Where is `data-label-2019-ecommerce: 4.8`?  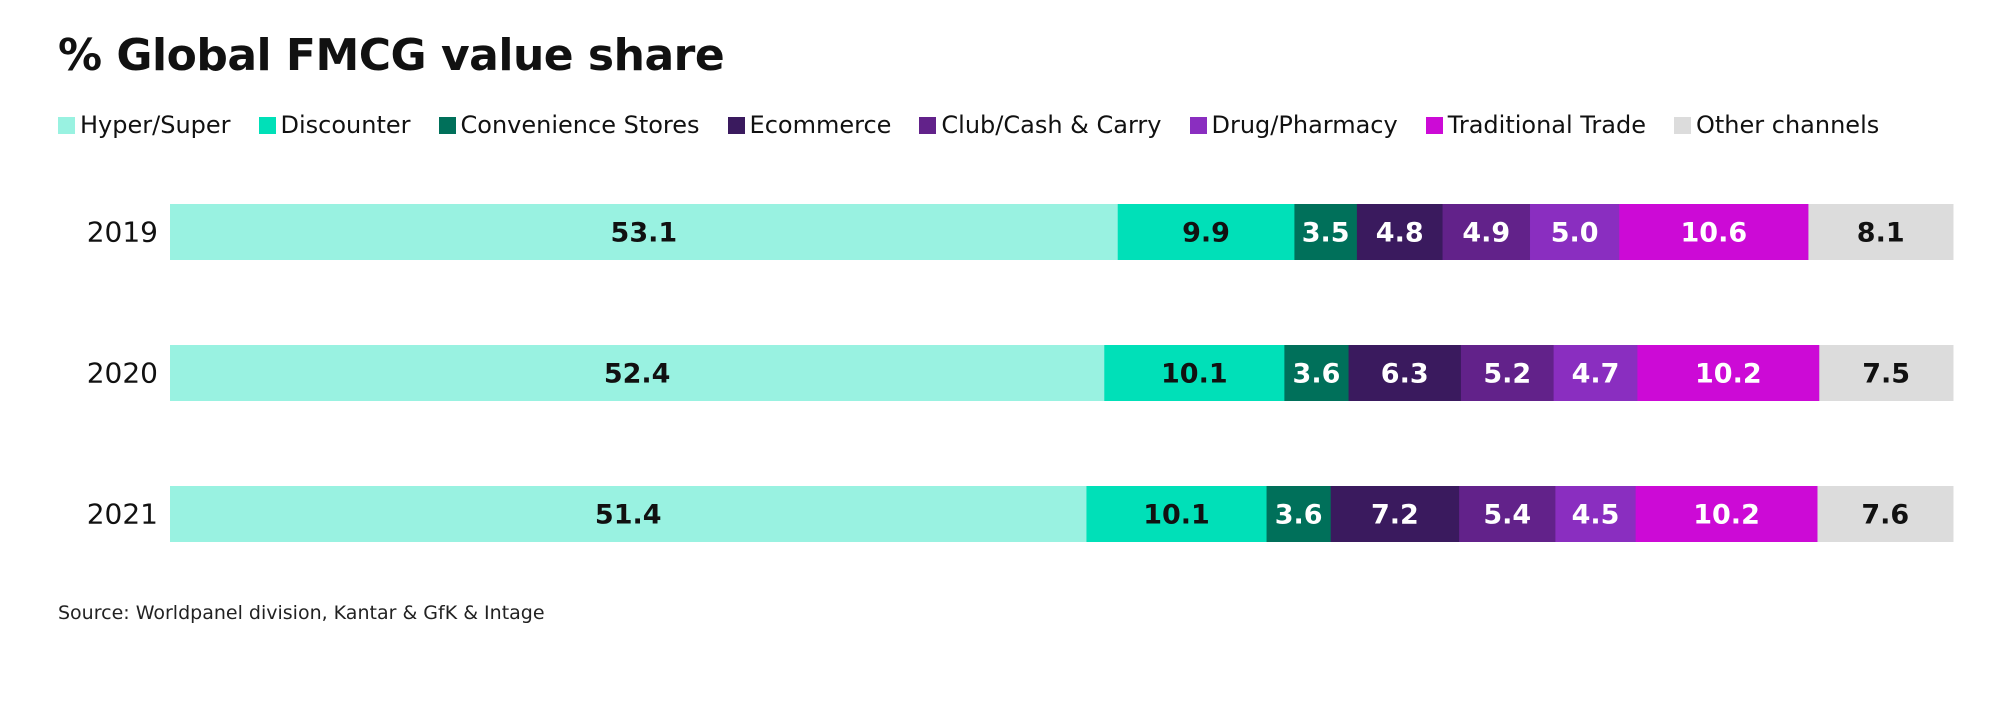 data-label-2019-ecommerce: 4.8 is located at coordinates (1400, 233).